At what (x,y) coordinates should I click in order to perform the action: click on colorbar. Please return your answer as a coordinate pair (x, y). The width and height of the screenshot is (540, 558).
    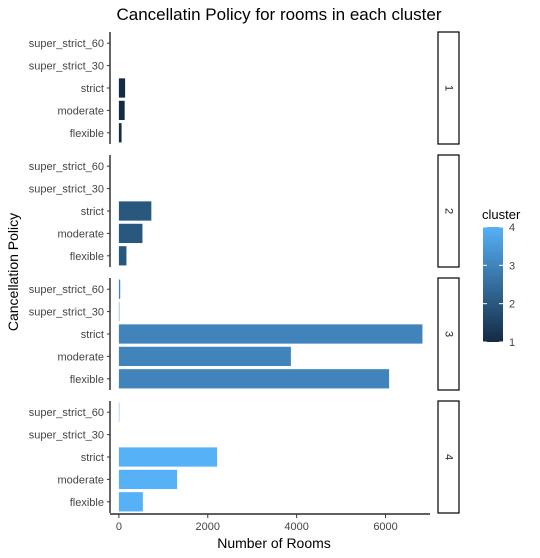
    Looking at the image, I should click on (493, 284).